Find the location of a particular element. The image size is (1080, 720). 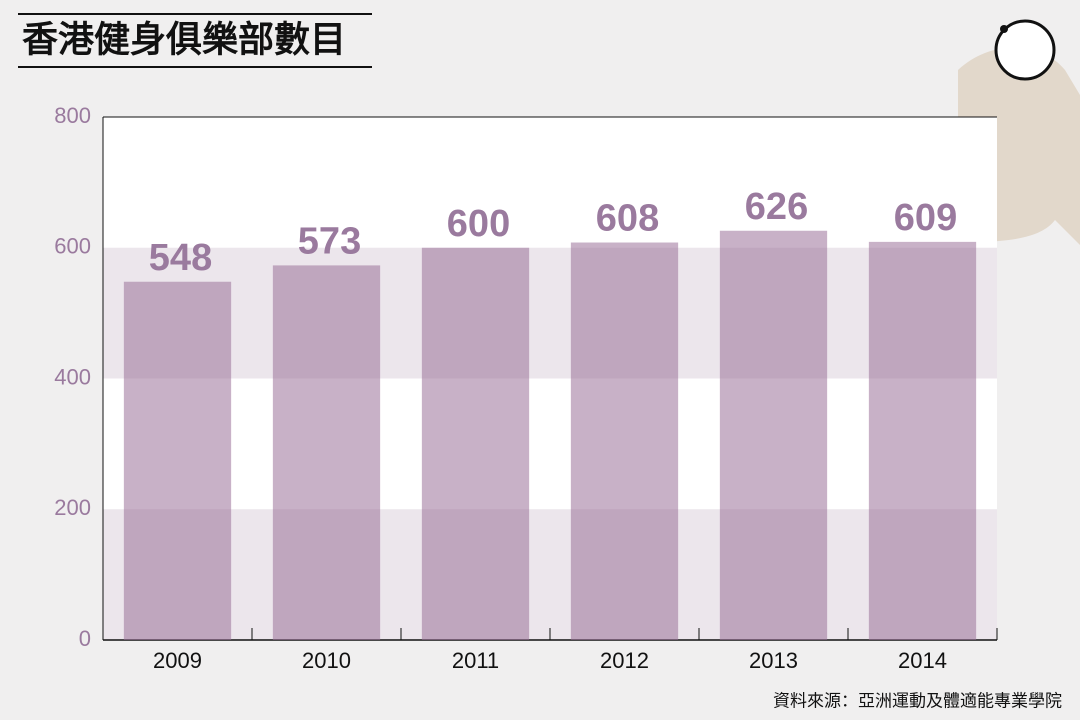

chart-title: 香港健身俱樂部數目 is located at coordinates (184, 39).